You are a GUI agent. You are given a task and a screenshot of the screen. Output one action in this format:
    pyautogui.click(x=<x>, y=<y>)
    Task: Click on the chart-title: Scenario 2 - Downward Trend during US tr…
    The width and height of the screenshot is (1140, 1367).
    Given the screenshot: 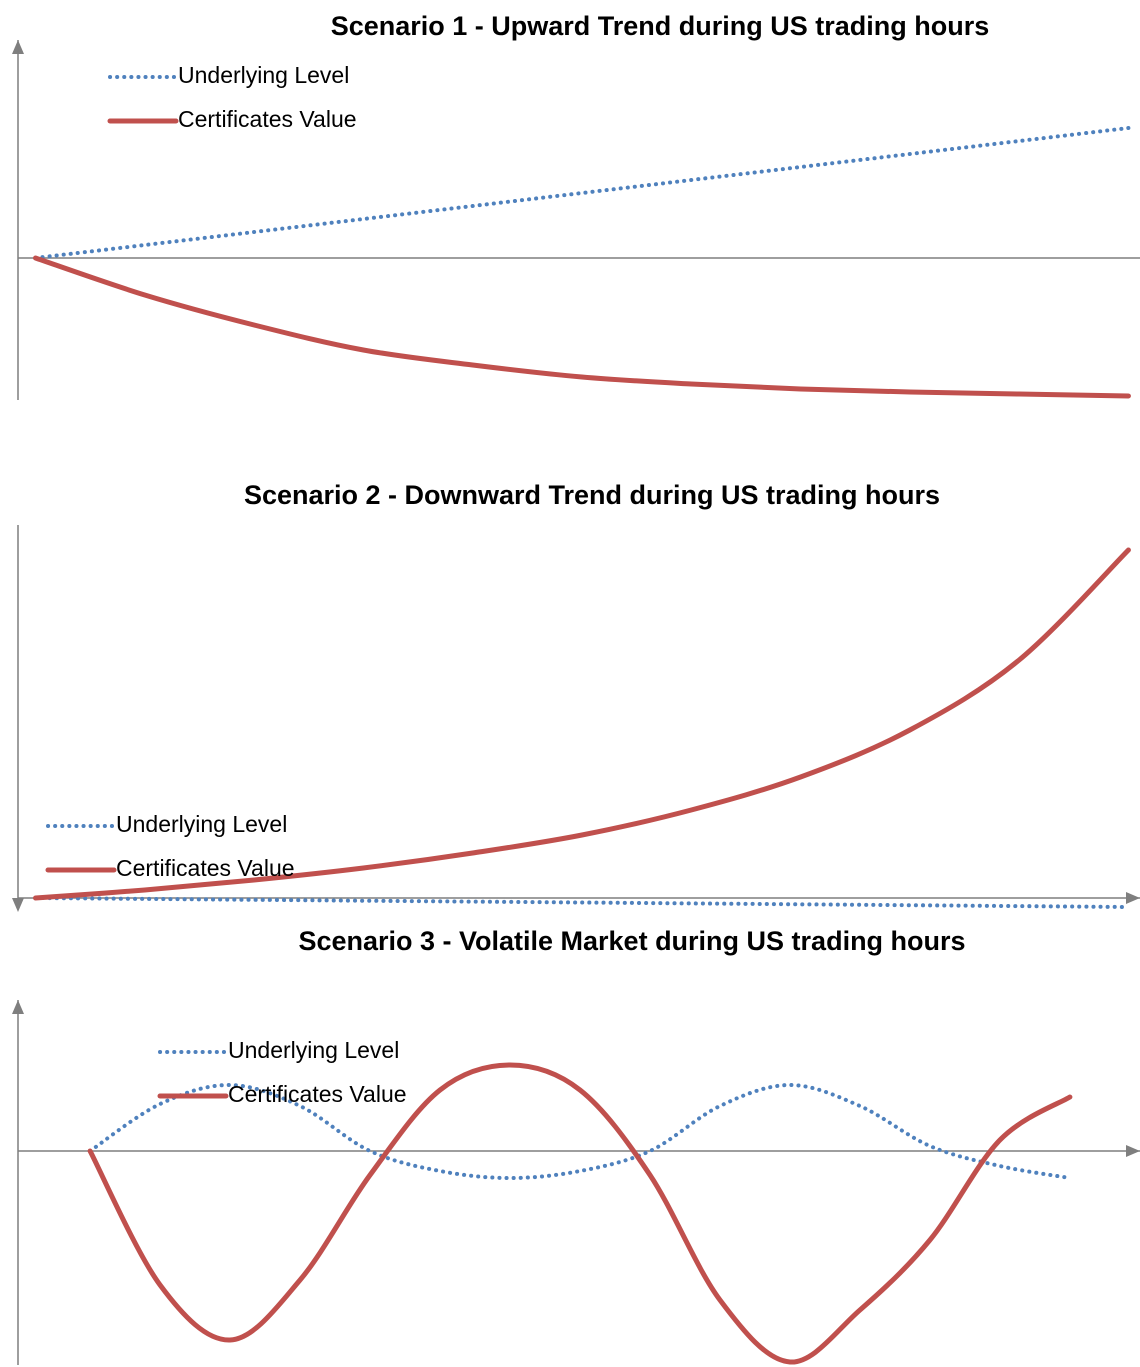 What is the action you would take?
    pyautogui.click(x=592, y=495)
    